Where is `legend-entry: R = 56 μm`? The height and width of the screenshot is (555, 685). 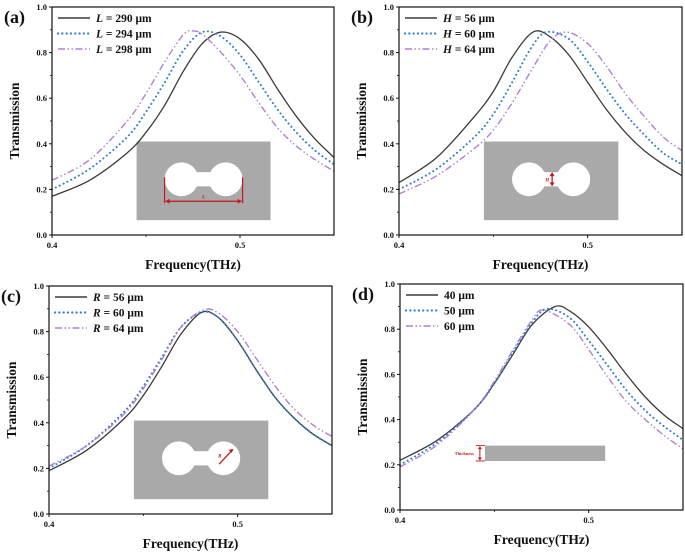
legend-entry: R = 56 μm is located at coordinates (118, 298).